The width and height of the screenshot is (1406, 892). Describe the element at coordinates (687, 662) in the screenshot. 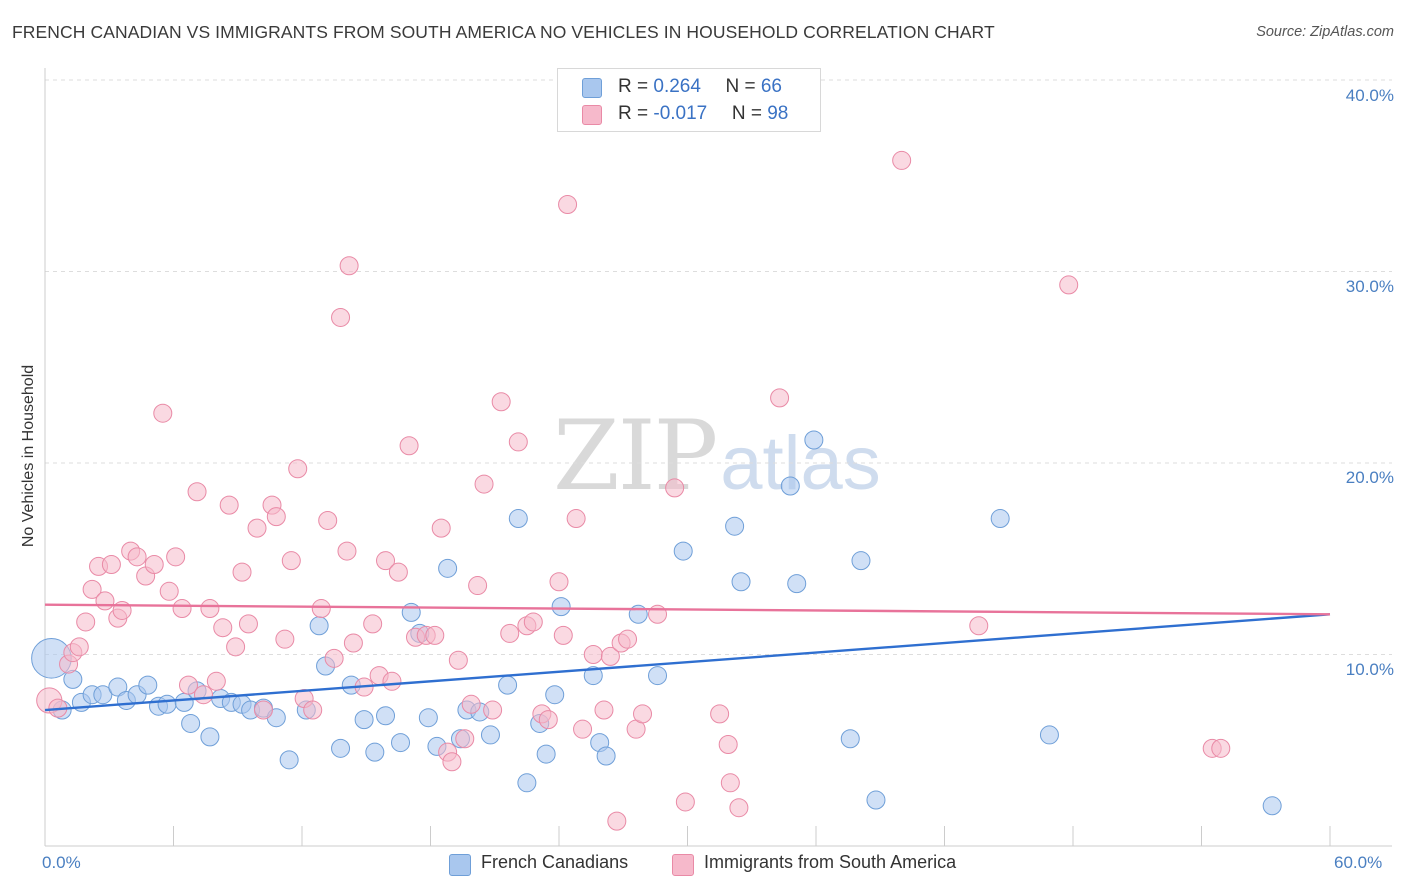

I see `french-canadians-trend-line` at that location.